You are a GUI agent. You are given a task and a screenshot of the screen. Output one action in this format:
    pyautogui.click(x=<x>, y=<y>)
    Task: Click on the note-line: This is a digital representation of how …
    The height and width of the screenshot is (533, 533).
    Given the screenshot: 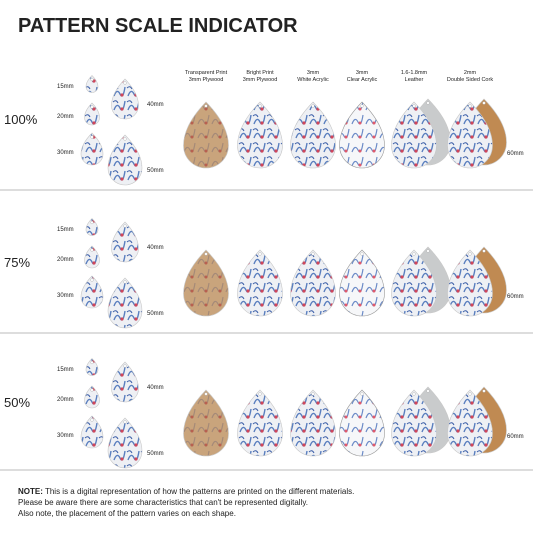 What is the action you would take?
    pyautogui.click(x=198, y=491)
    